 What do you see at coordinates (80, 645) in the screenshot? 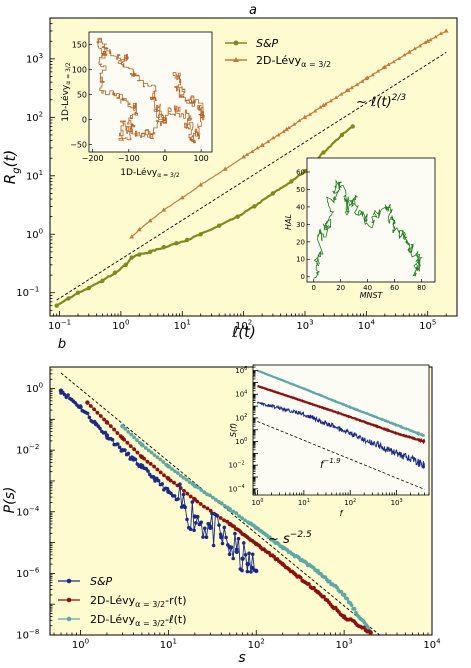
I see `panel-b-x-tick-label: 10⁰` at bounding box center [80, 645].